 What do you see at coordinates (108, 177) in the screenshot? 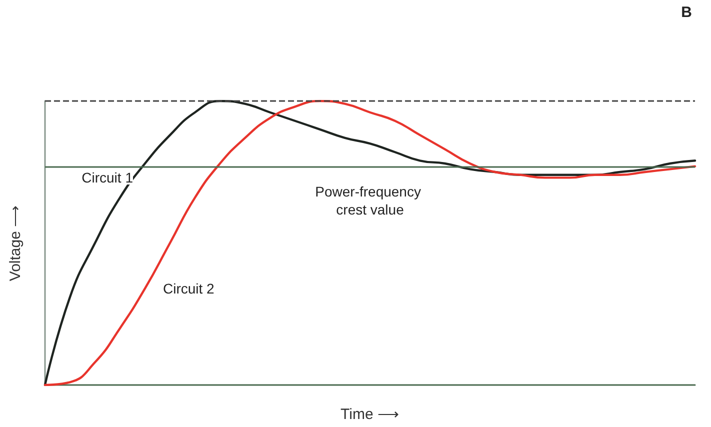
I see `series-label: Circuit 1` at bounding box center [108, 177].